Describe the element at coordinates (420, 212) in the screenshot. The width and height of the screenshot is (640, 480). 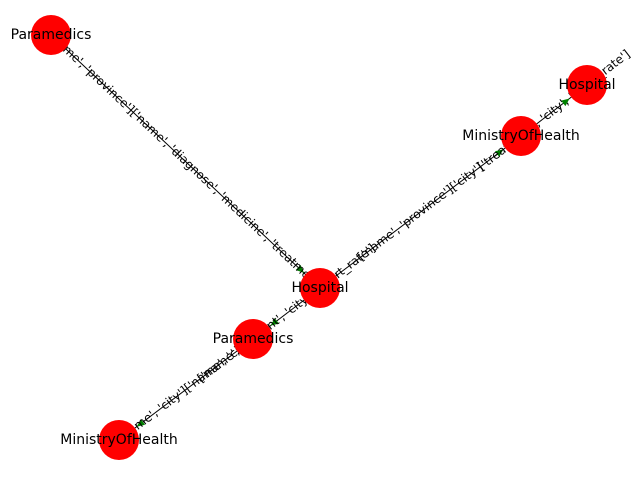
I see `graph-edge` at that location.